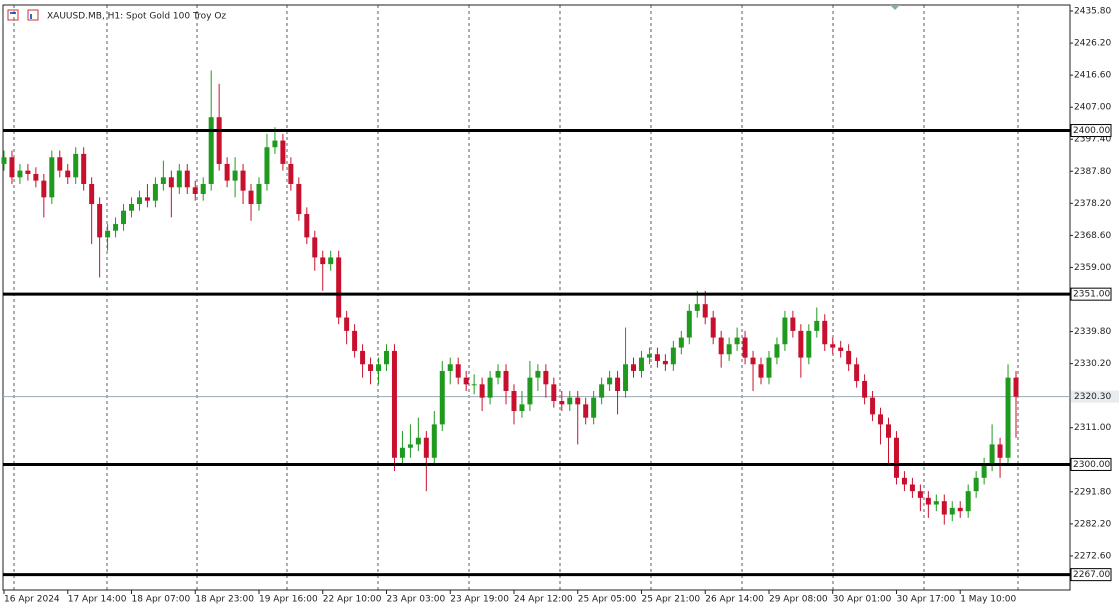 Image resolution: width=1120 pixels, height=608 pixels. I want to click on x-tick-label: 23 Apr 19:00, so click(479, 600).